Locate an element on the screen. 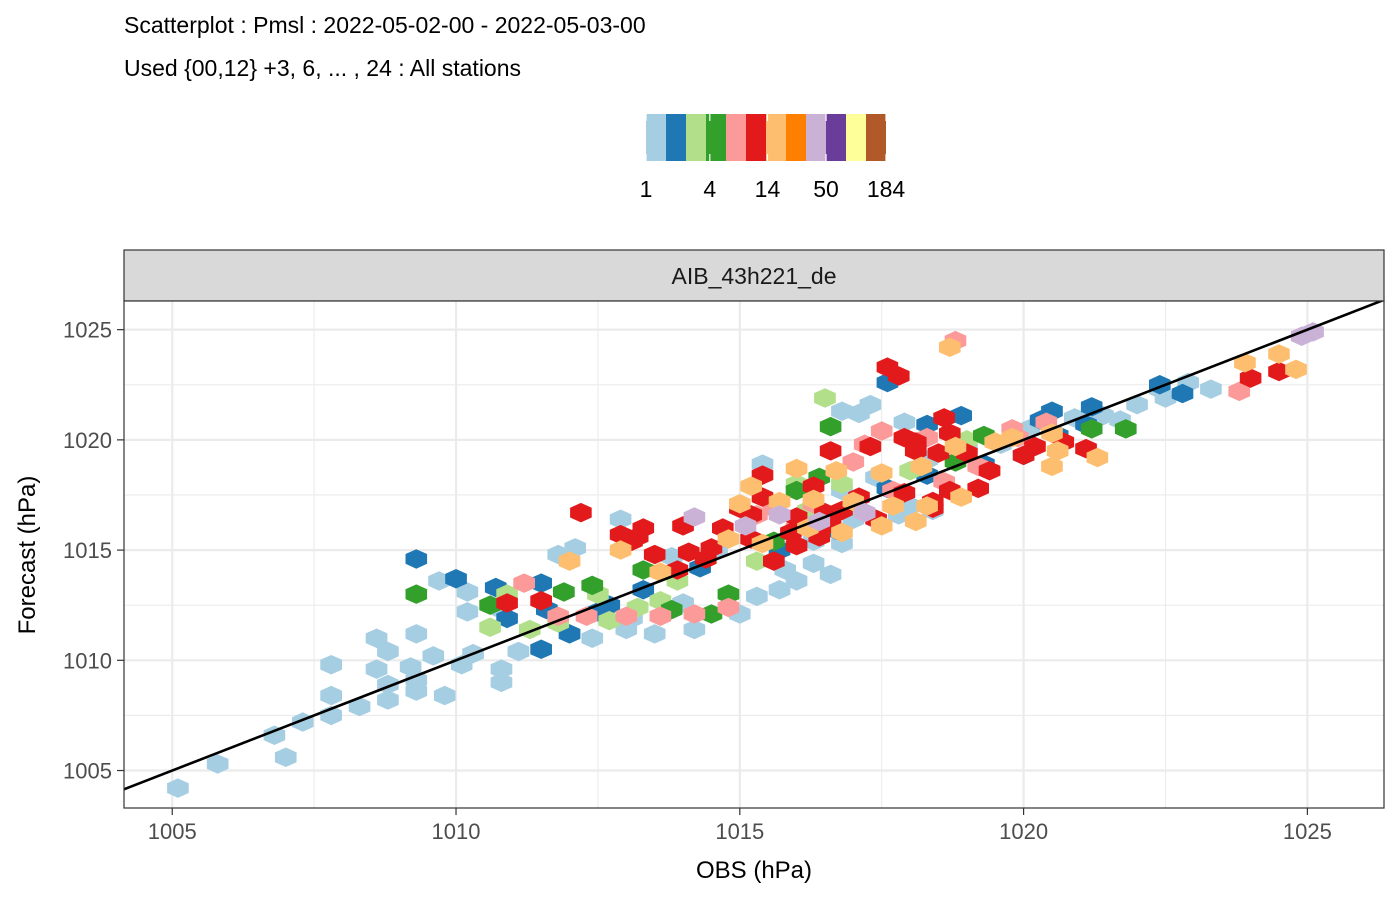 This screenshot has width=1400, height=900. legend-tick-label: 4 is located at coordinates (709, 189).